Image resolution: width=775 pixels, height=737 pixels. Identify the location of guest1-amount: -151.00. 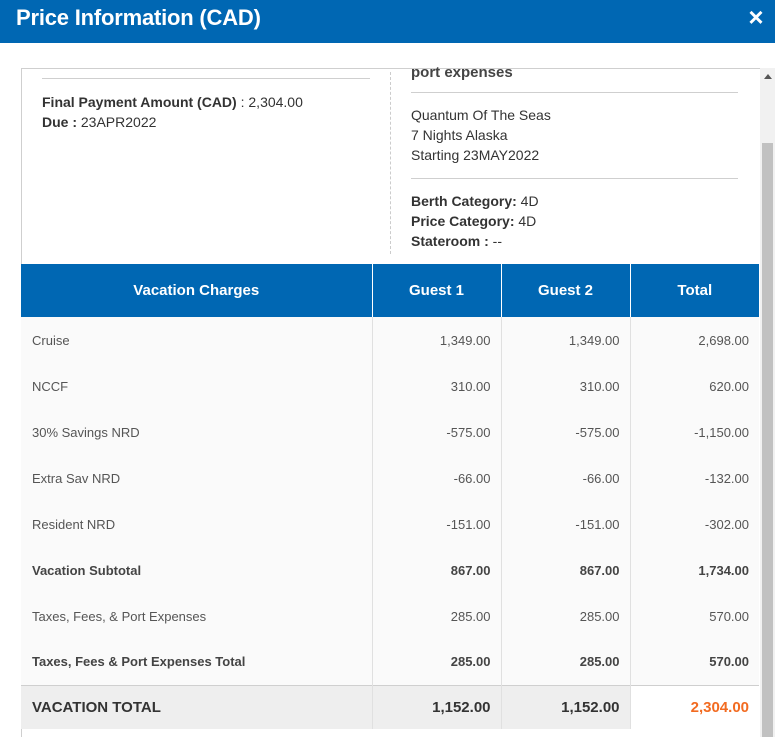
(437, 524).